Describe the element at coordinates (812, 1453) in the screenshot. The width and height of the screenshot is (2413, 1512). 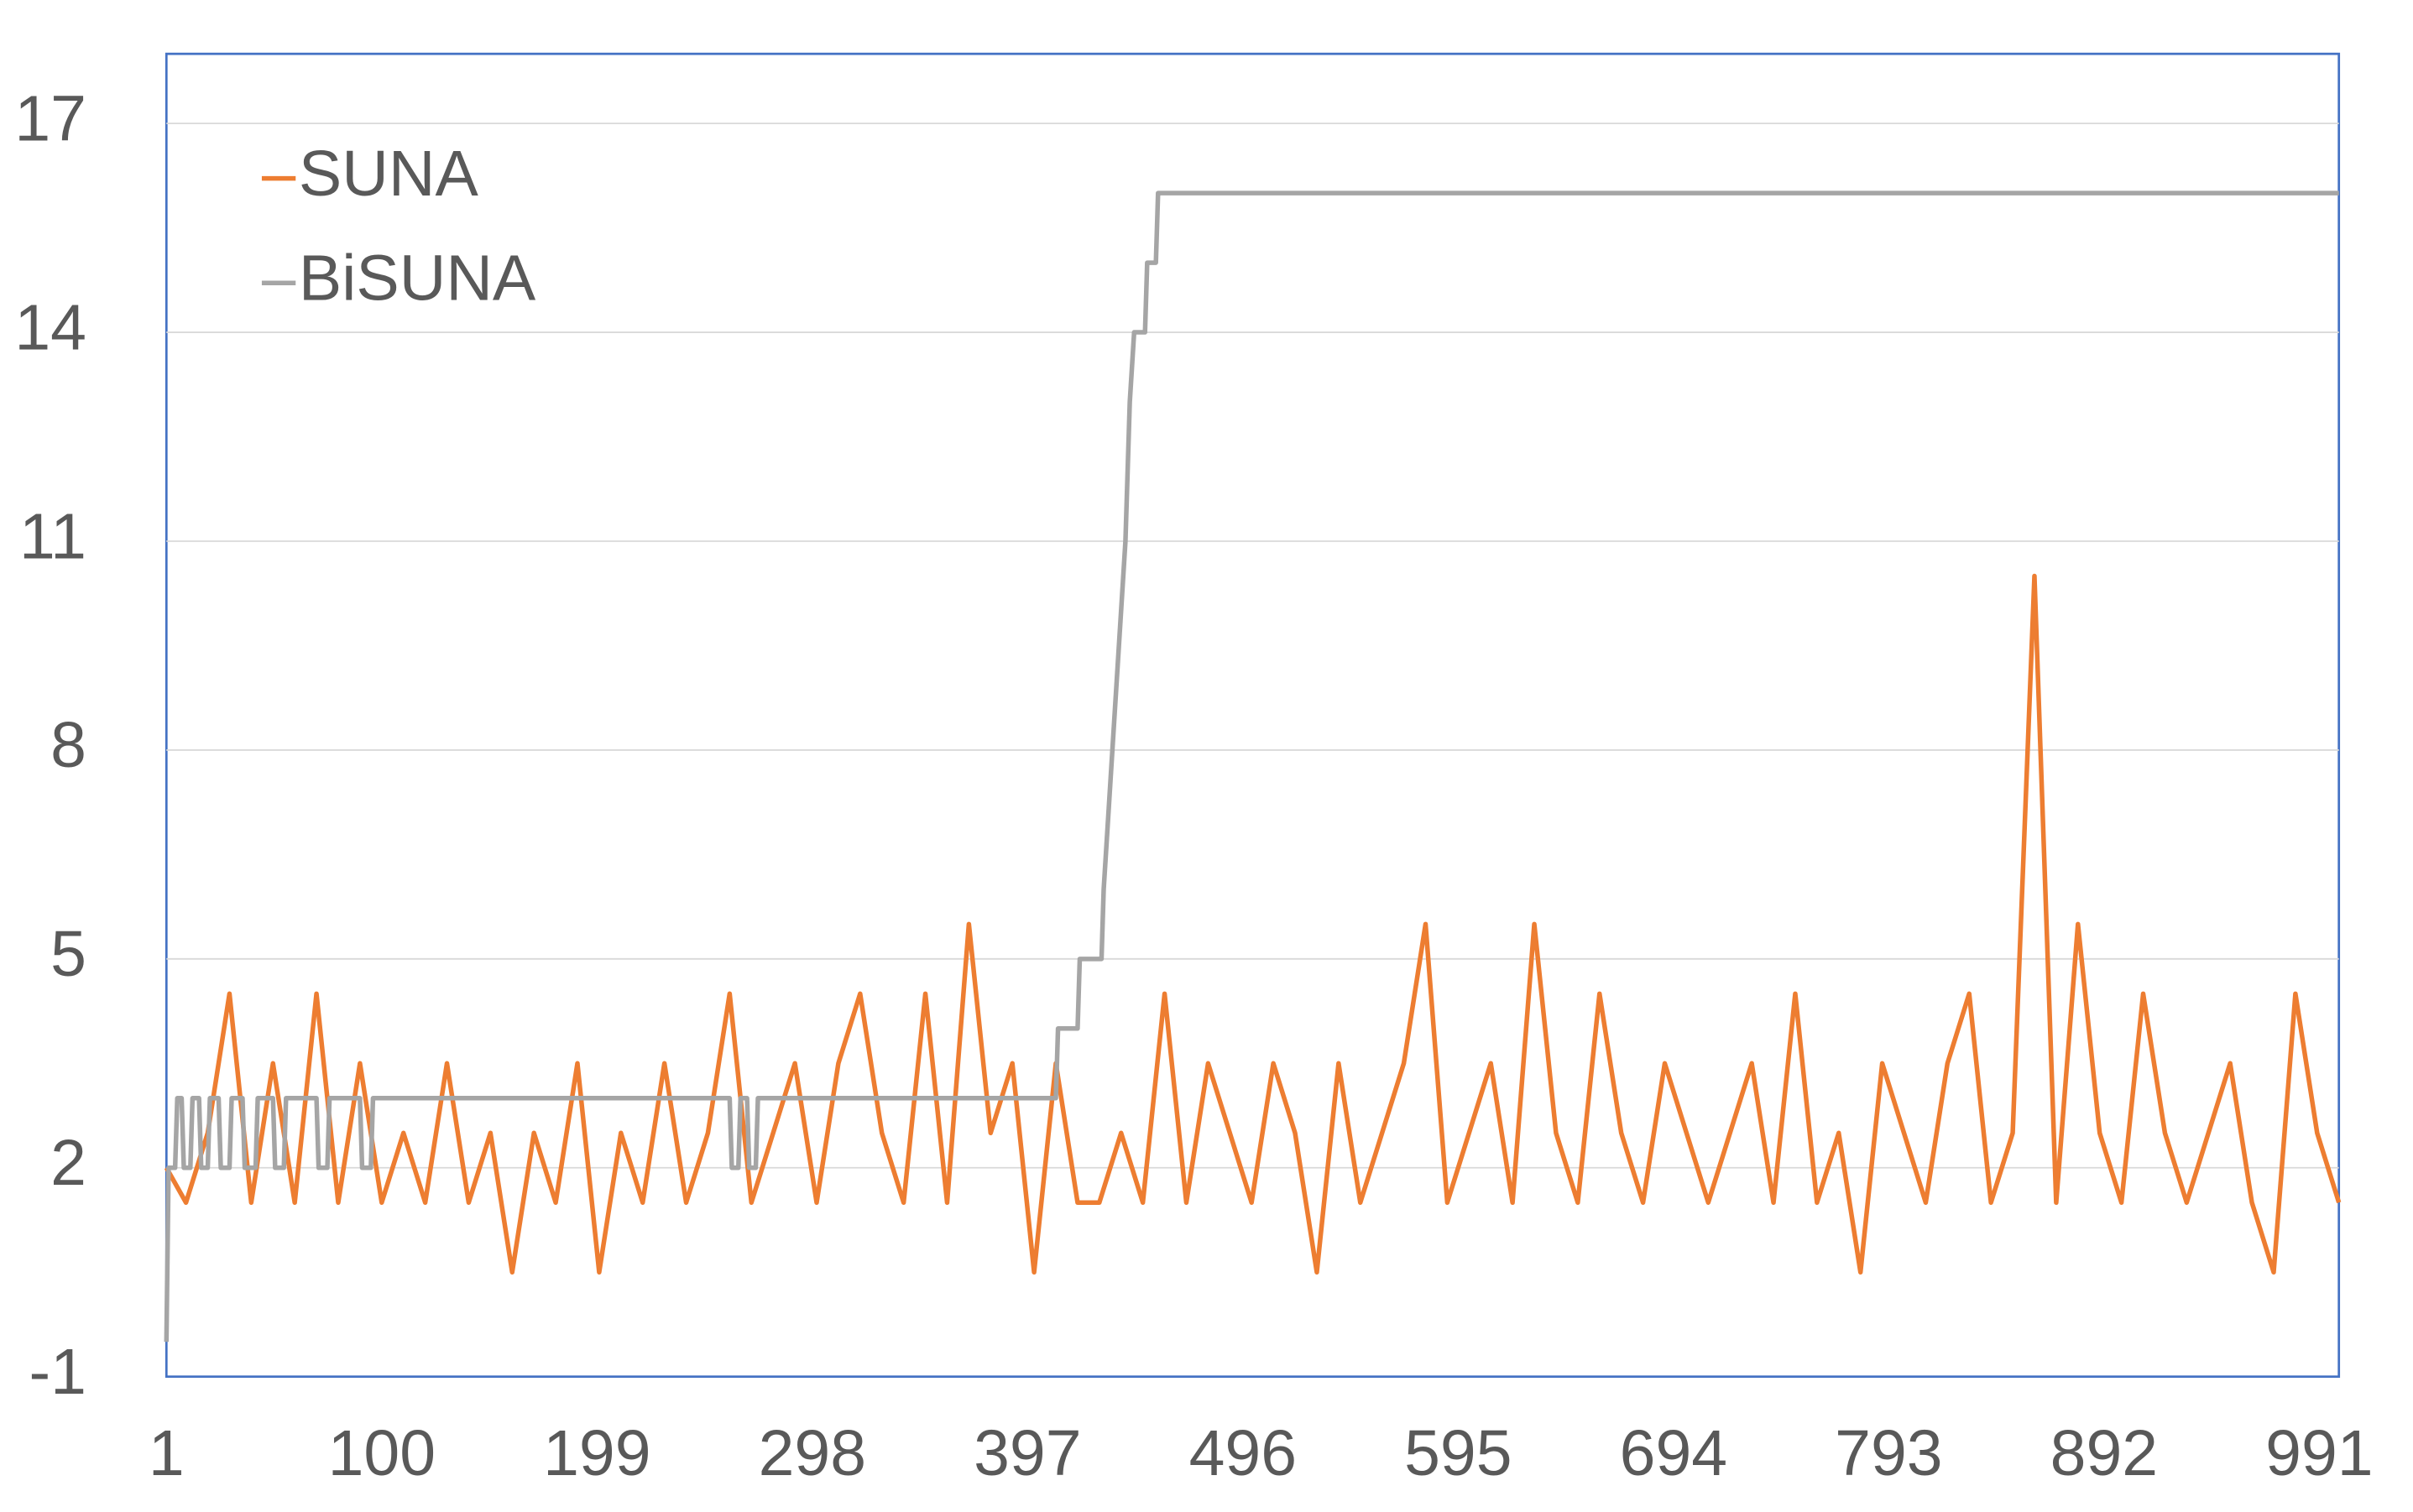
I see `x-tick-label: 298` at that location.